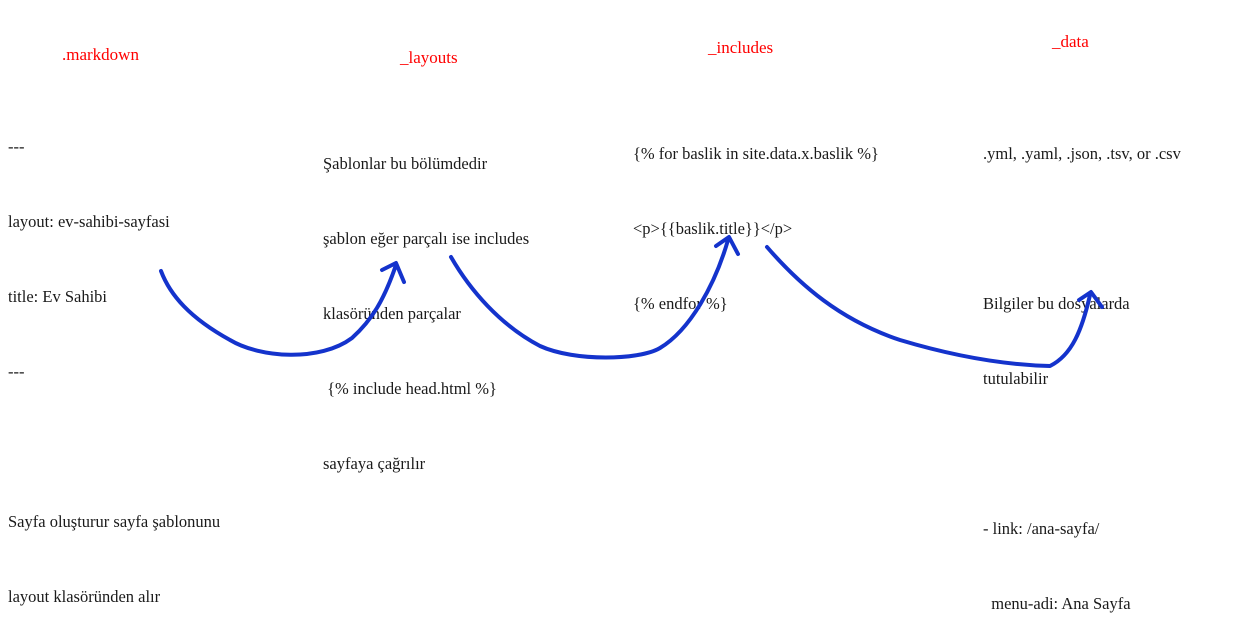 The image size is (1234, 641). What do you see at coordinates (1041, 528) in the screenshot?
I see `data-line: - link: /ana-sayfa/` at bounding box center [1041, 528].